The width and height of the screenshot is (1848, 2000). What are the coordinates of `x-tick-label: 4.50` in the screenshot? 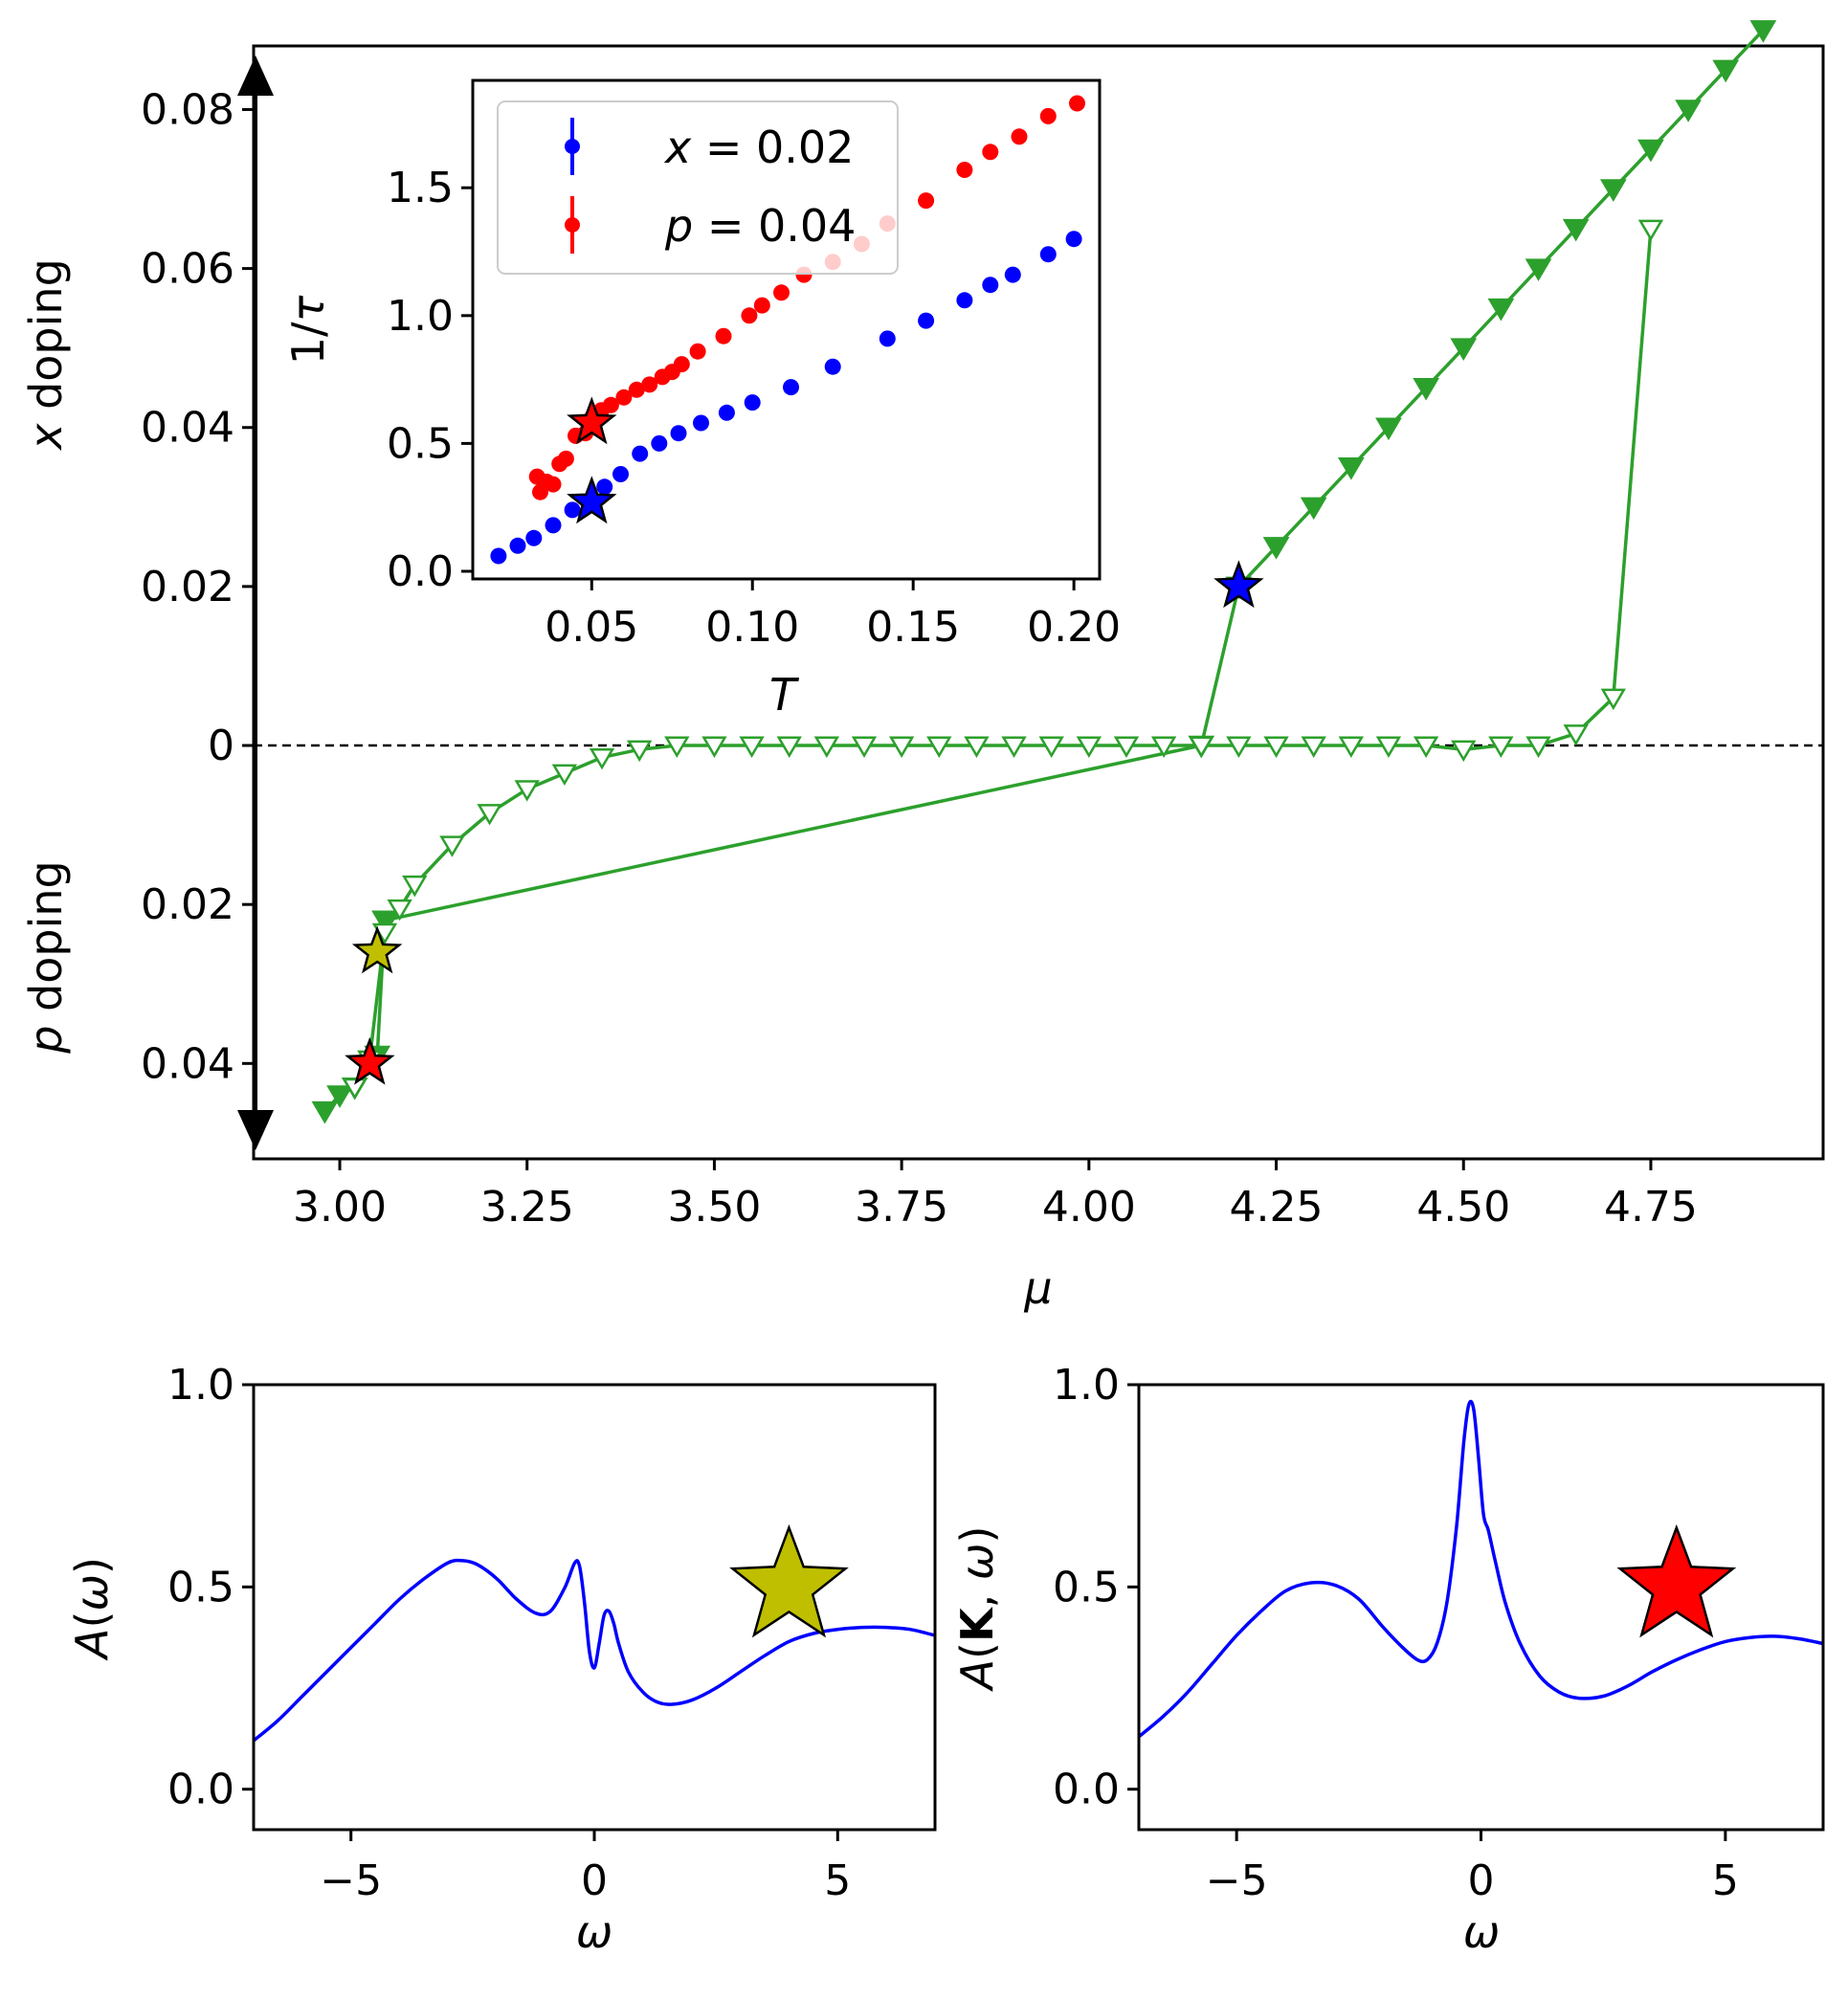 It's located at (1463, 1207).